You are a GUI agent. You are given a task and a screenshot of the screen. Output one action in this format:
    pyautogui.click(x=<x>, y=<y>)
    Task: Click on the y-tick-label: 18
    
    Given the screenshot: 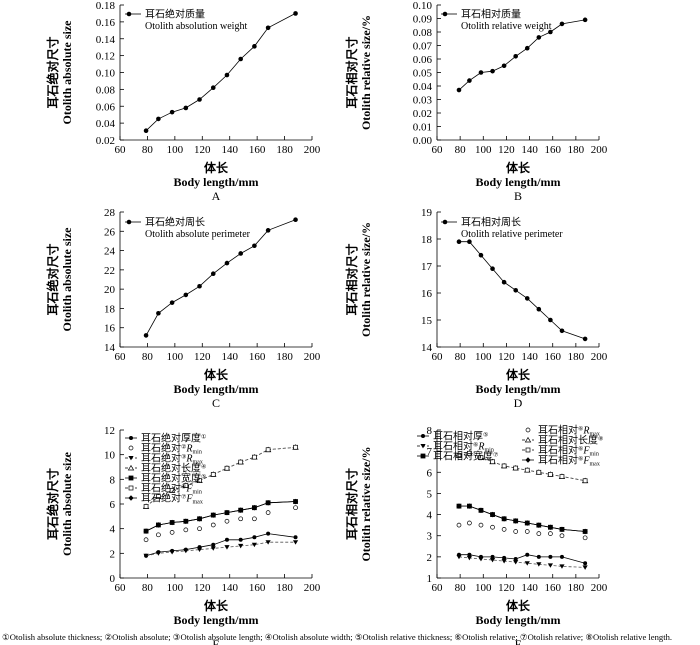 What is the action you would take?
    pyautogui.click(x=427, y=240)
    